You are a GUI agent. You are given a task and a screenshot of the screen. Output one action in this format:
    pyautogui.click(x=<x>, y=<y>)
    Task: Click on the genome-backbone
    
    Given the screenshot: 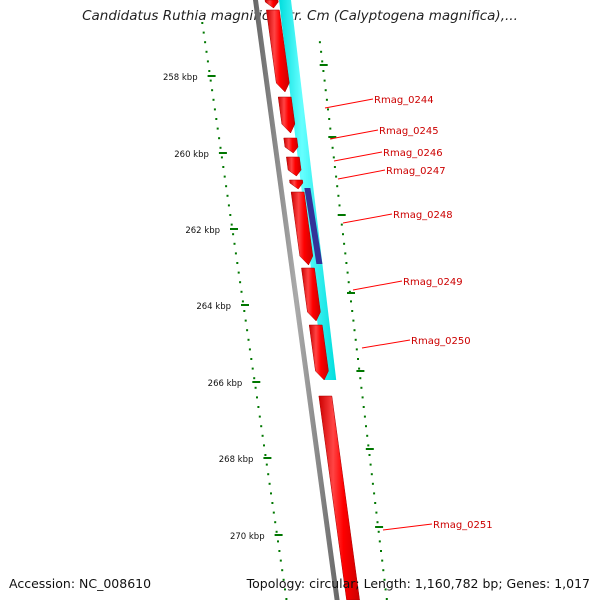 What is the action you would take?
    pyautogui.click(x=296, y=300)
    